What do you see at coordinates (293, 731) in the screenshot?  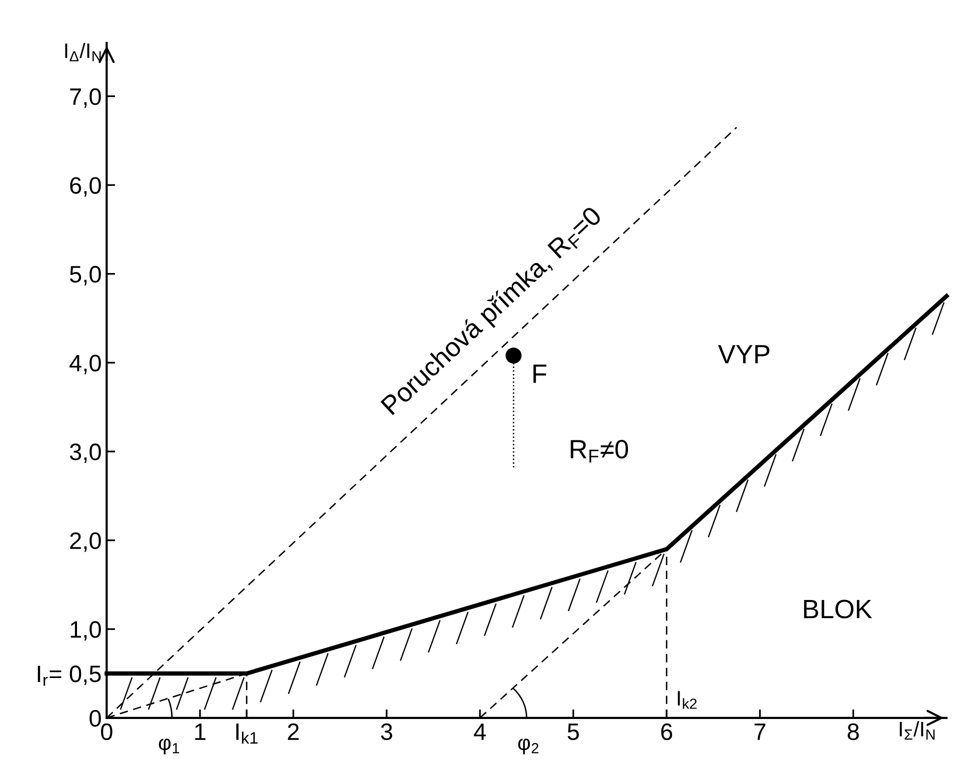 I see `x-tick-label: 2` at bounding box center [293, 731].